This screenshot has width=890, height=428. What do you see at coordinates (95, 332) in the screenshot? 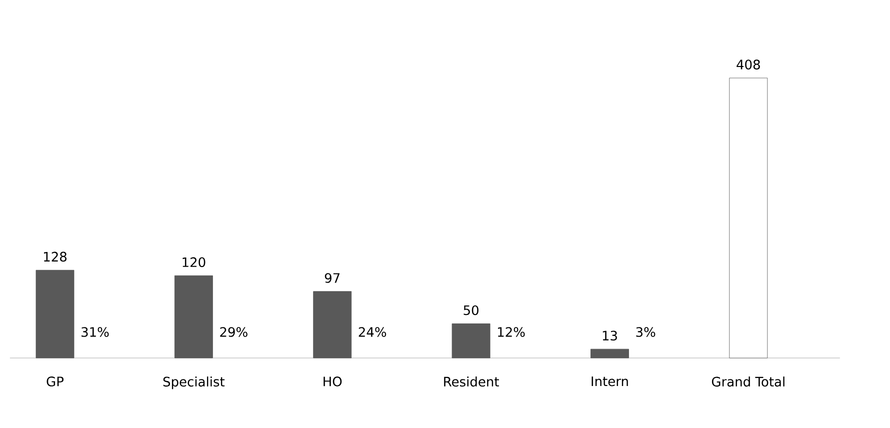
I see `annotation: 31%` at bounding box center [95, 332].